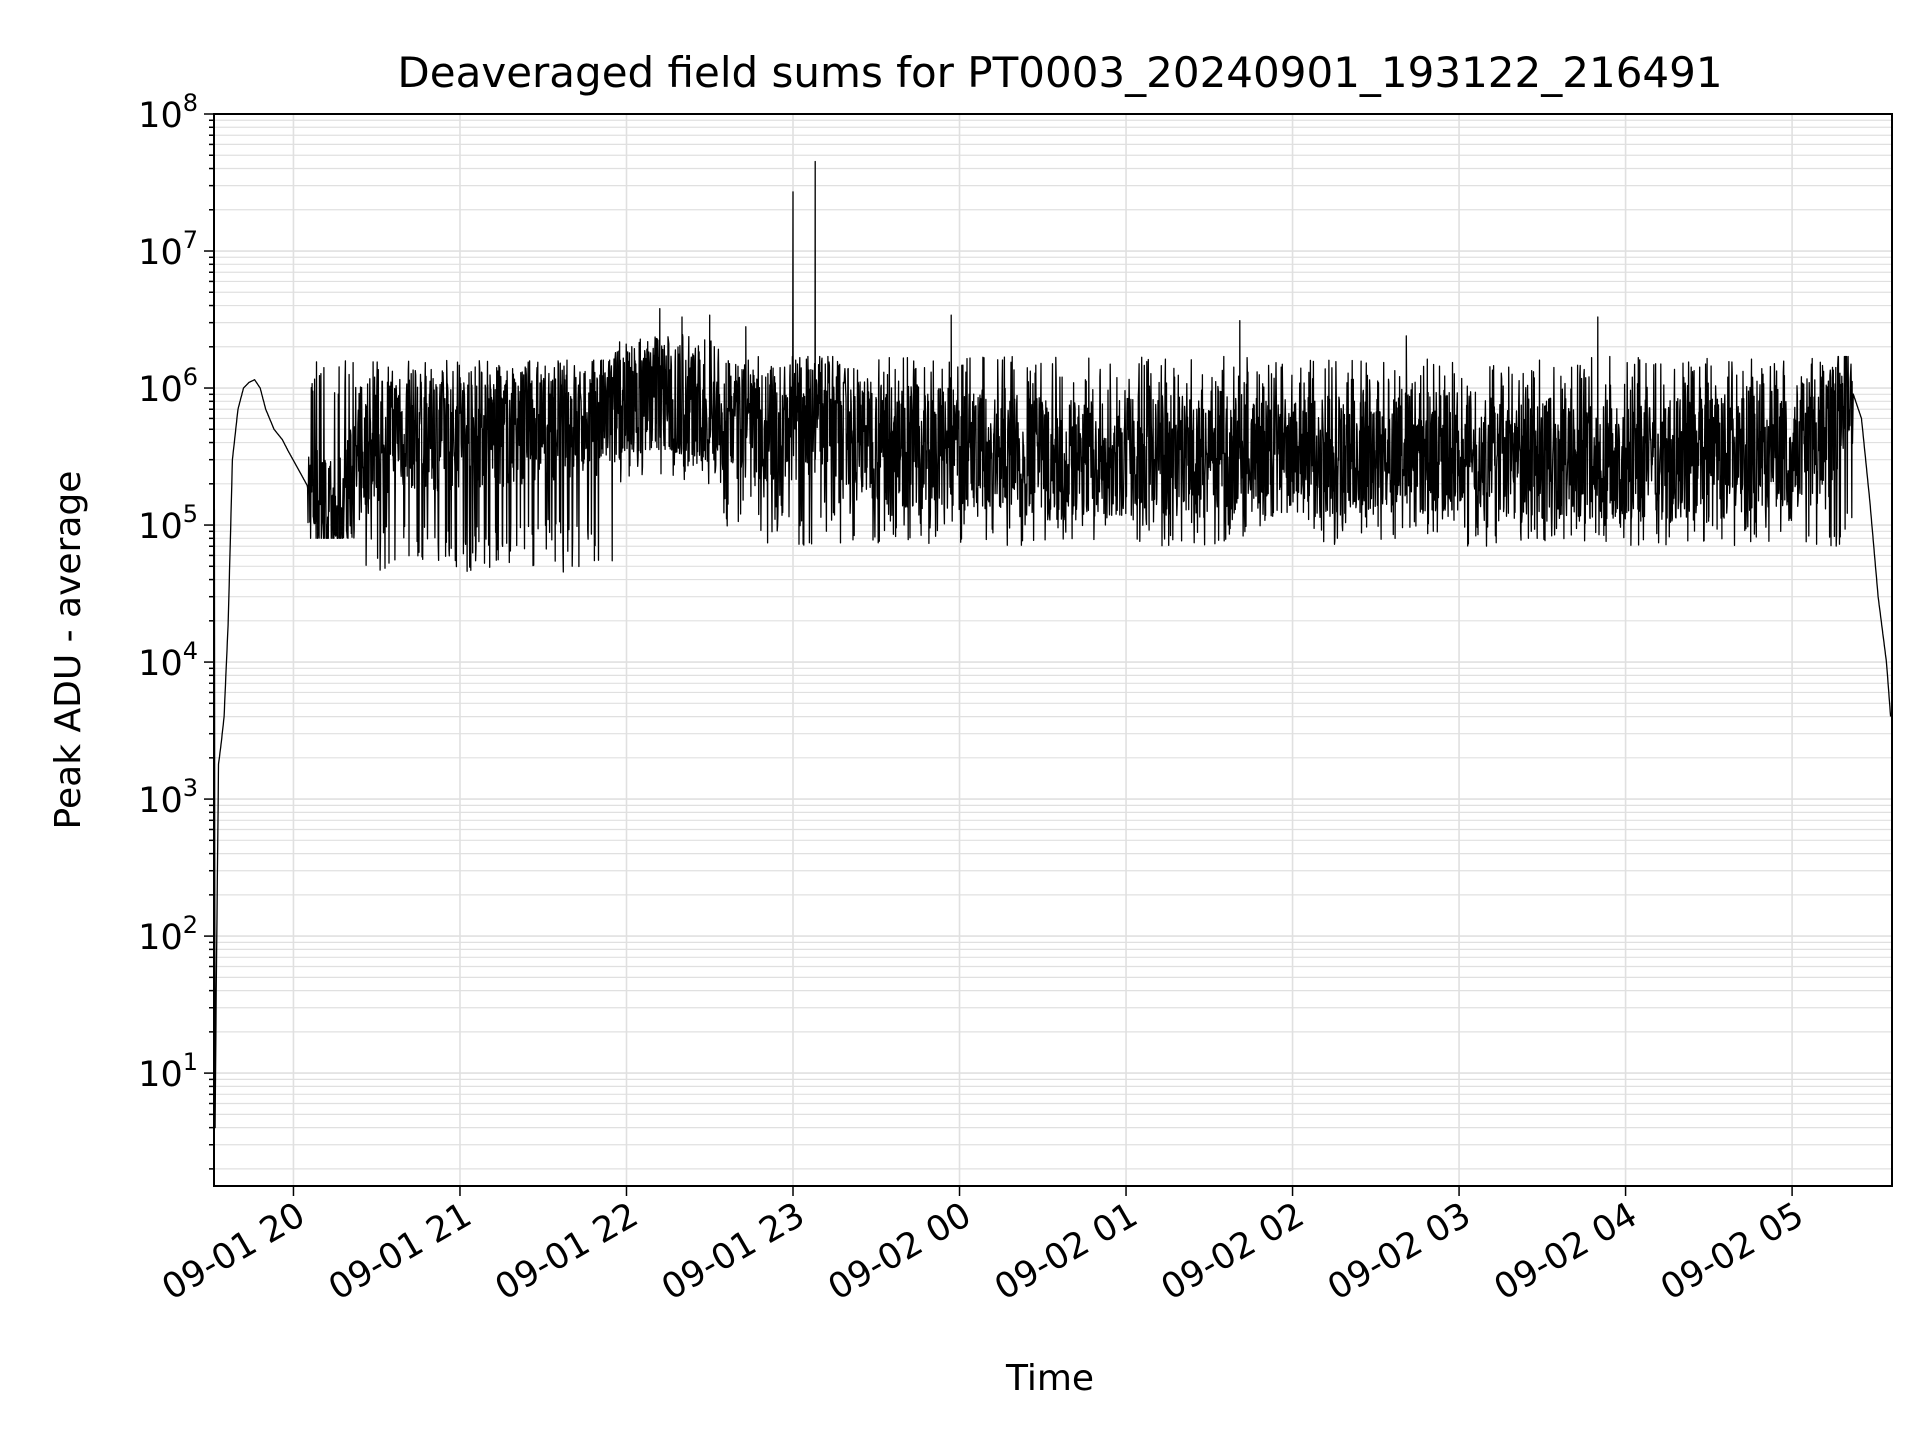 This screenshot has height=1440, width=1920. What do you see at coordinates (567, 1251) in the screenshot?
I see `x-tick-label: 09-01 22` at bounding box center [567, 1251].